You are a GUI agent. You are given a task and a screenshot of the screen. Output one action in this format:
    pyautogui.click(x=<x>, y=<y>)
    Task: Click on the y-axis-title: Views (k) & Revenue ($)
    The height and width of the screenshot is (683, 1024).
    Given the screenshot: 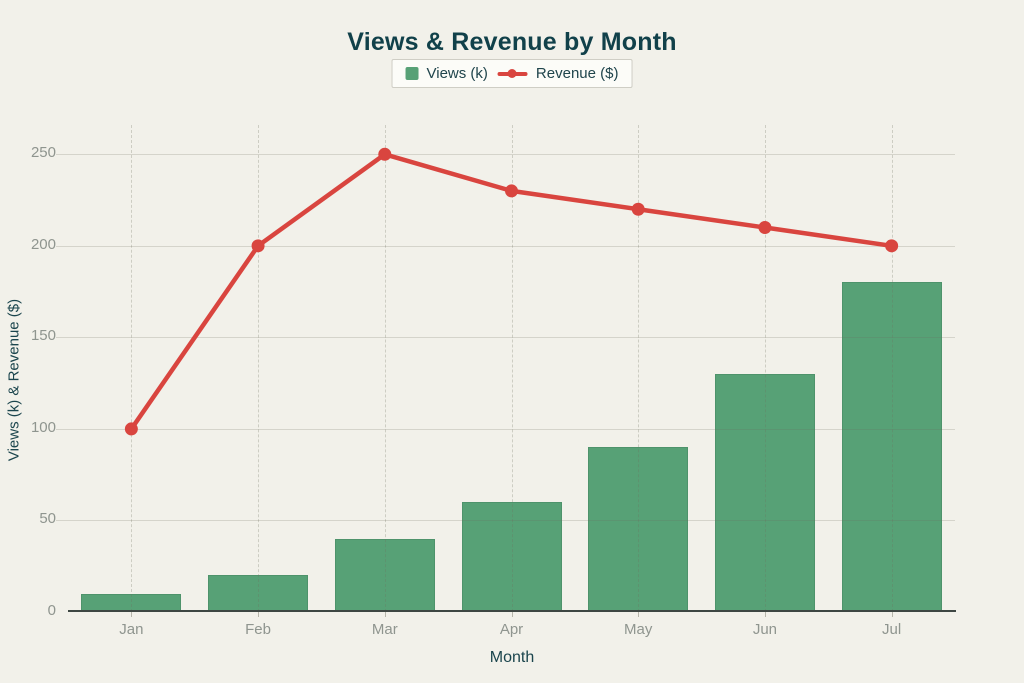 What is the action you would take?
    pyautogui.click(x=14, y=380)
    